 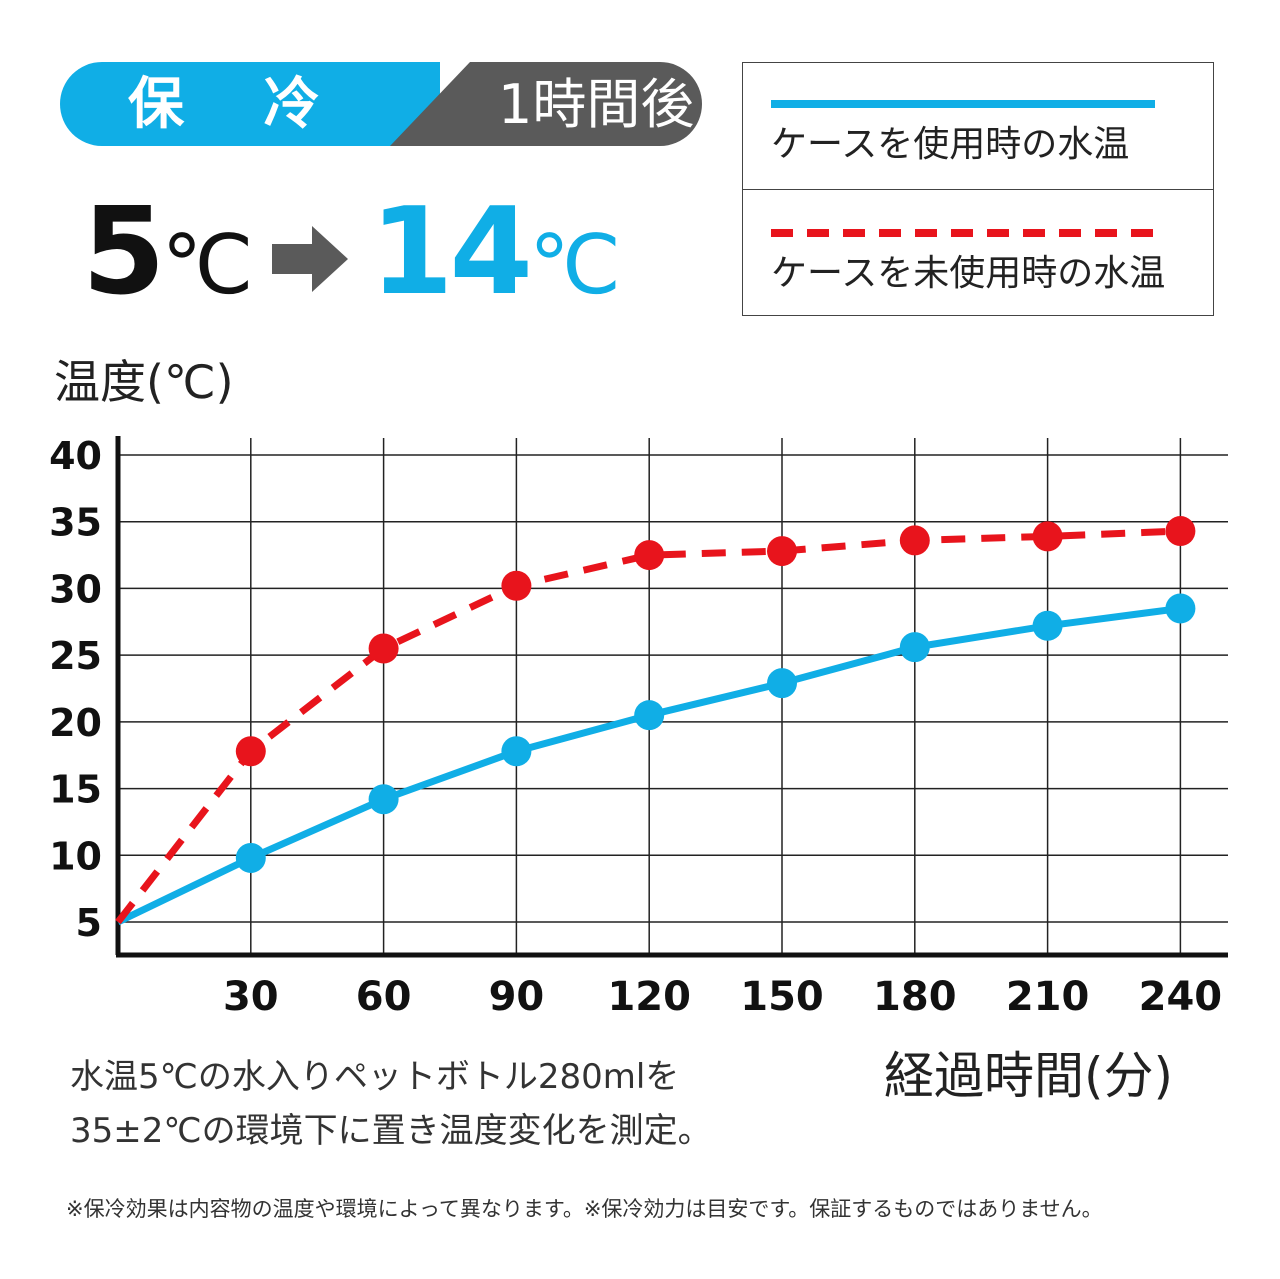 I want to click on legend-label-without-case: ケースを未使用時の水温, so click(x=968, y=273).